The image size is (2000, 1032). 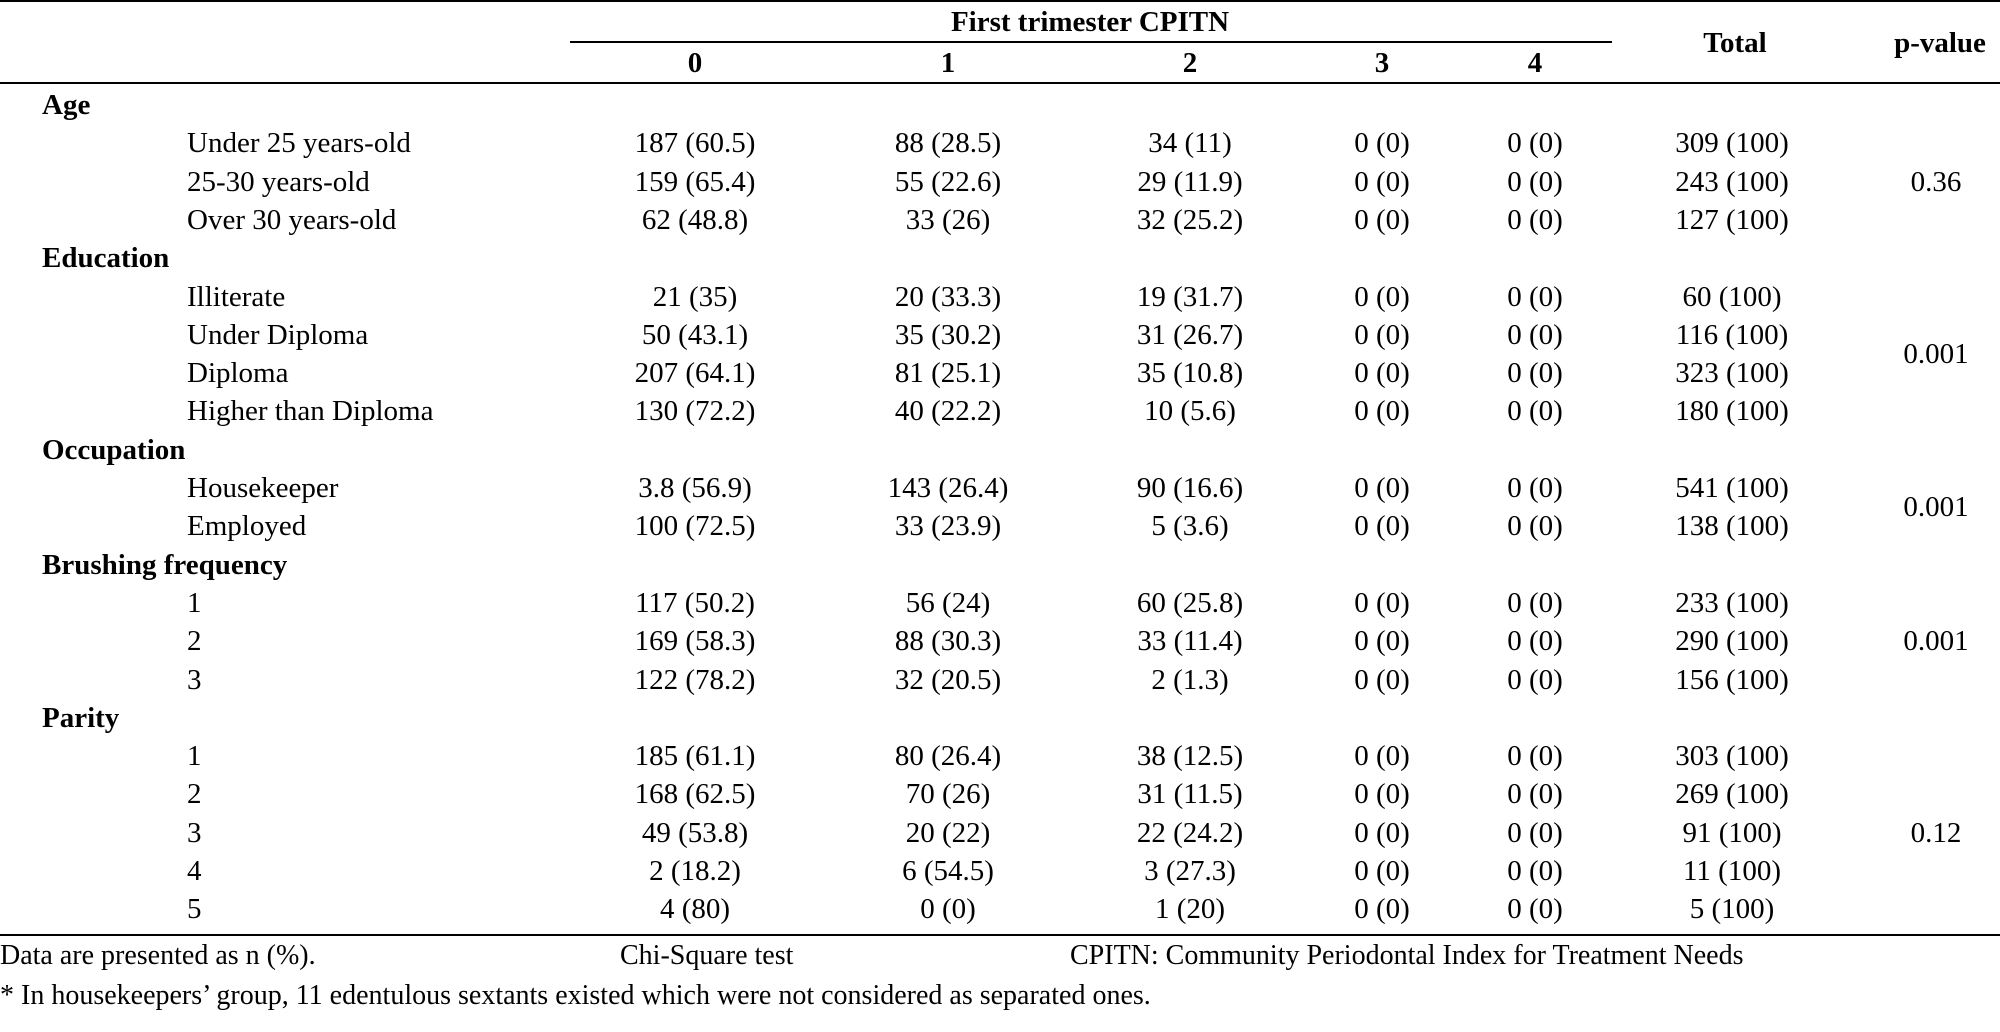 I want to click on column-header-cpitn-0: 0, so click(x=695, y=63).